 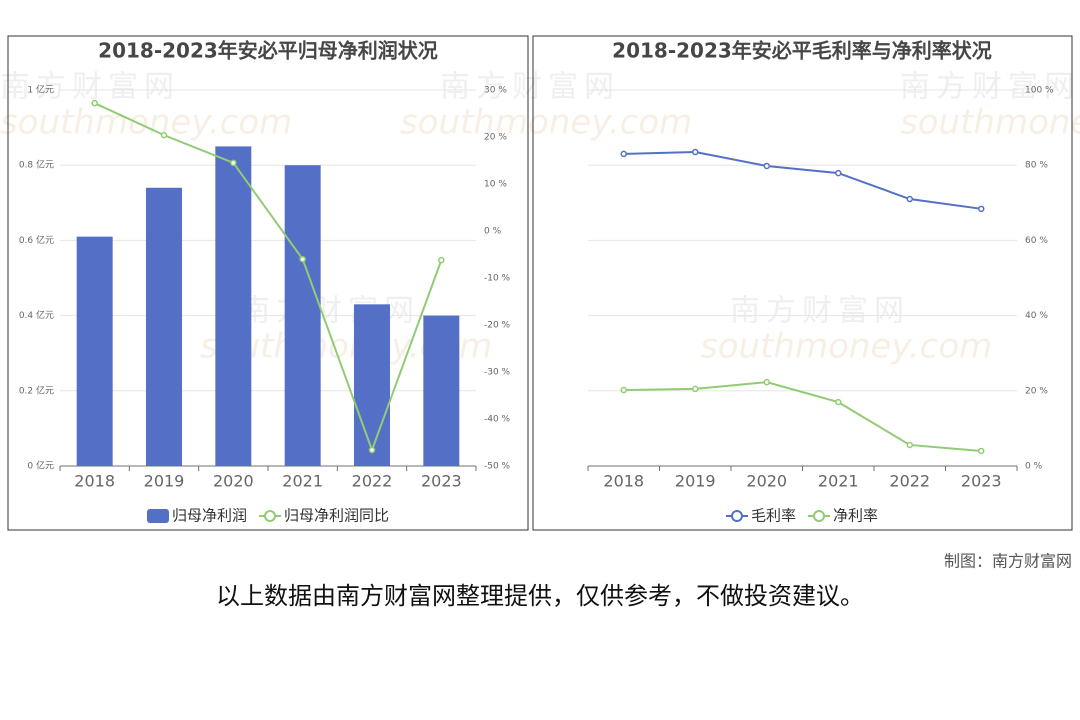 What do you see at coordinates (36, 315) in the screenshot?
I see `y-tick-label: 0.4 亿元` at bounding box center [36, 315].